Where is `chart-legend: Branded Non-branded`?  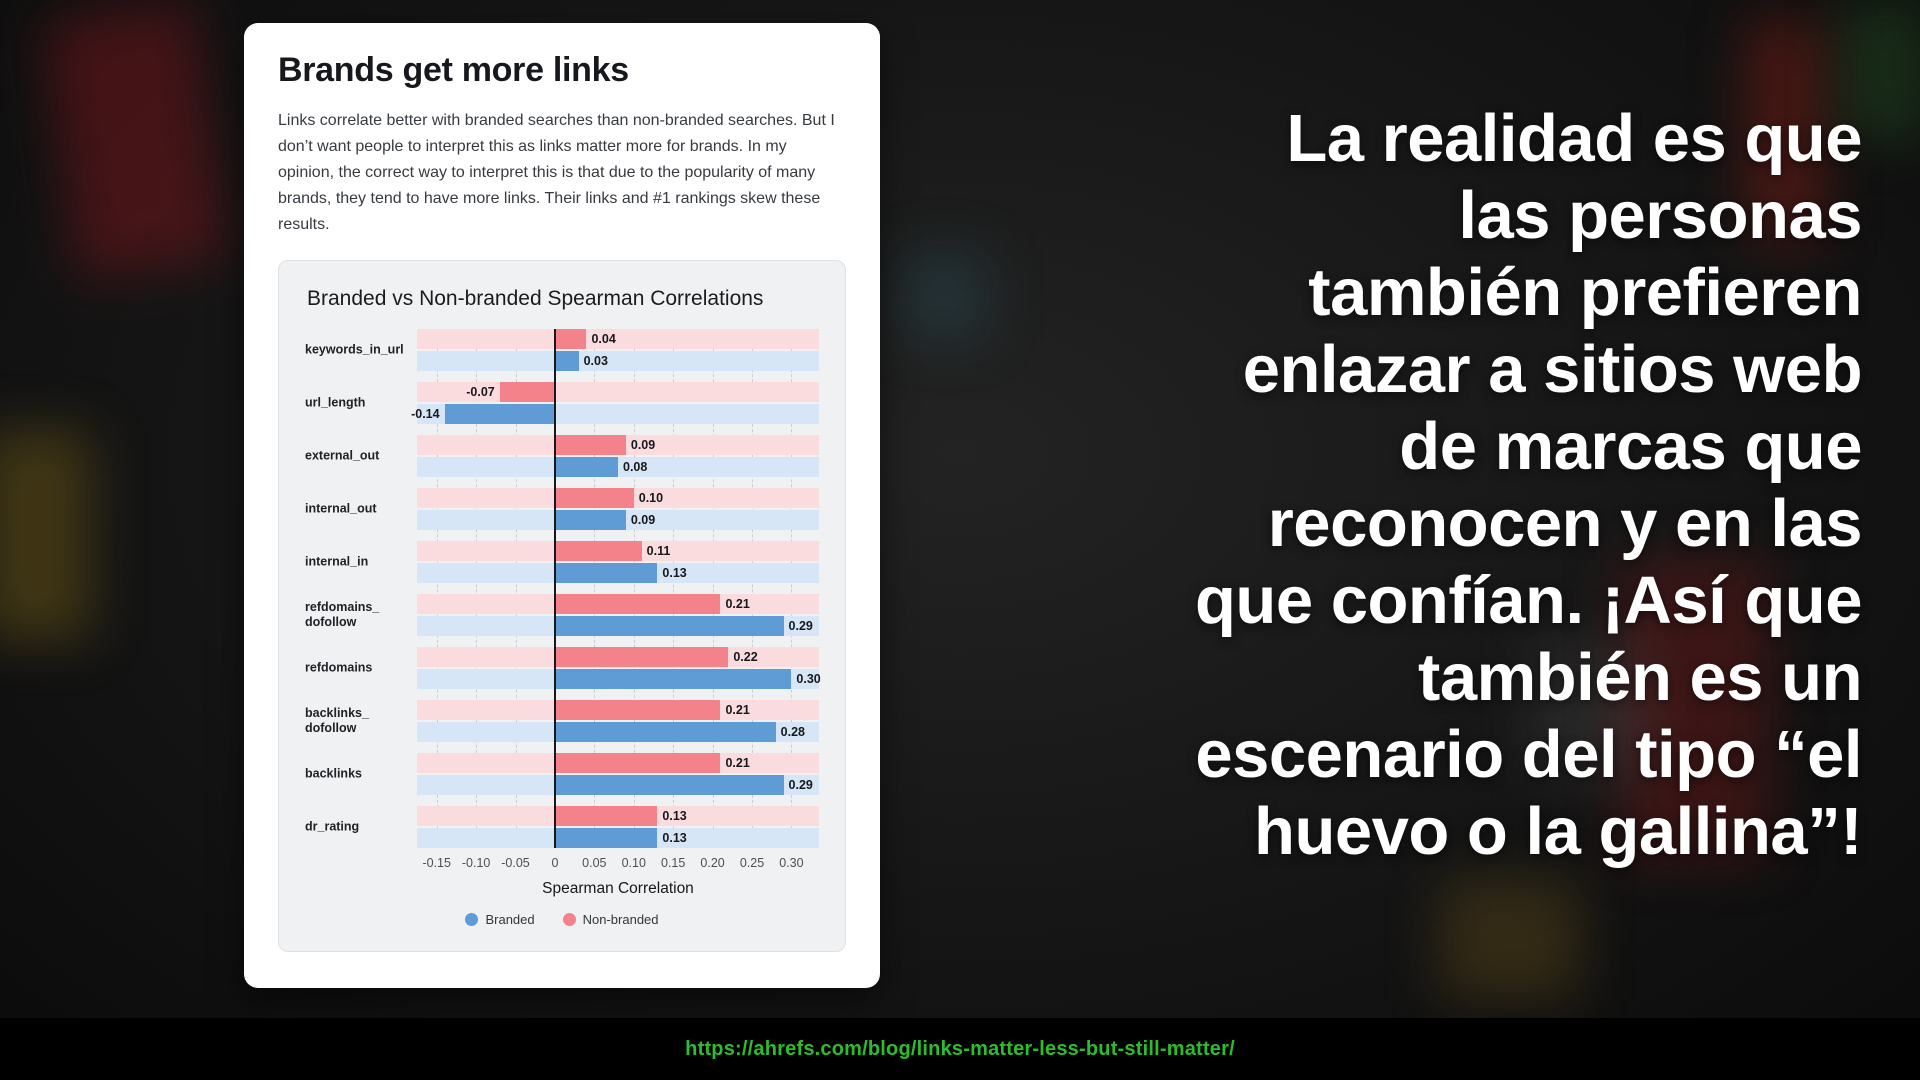 chart-legend: Branded Non-branded is located at coordinates (562, 919).